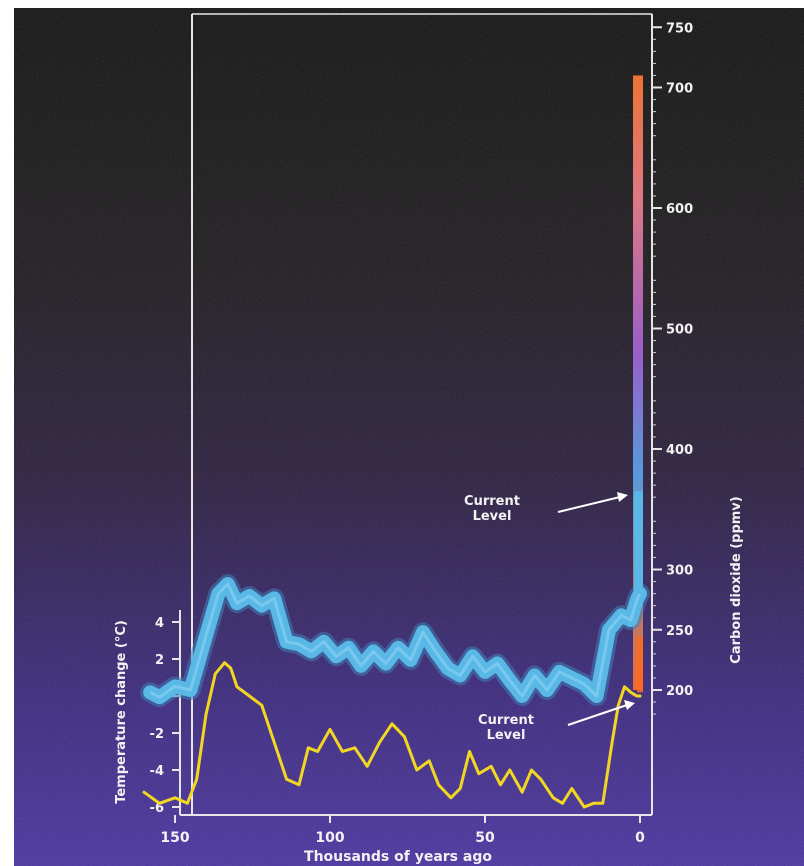 This screenshot has width=804, height=866. I want to click on x-tick-label-100: 100, so click(329, 838).